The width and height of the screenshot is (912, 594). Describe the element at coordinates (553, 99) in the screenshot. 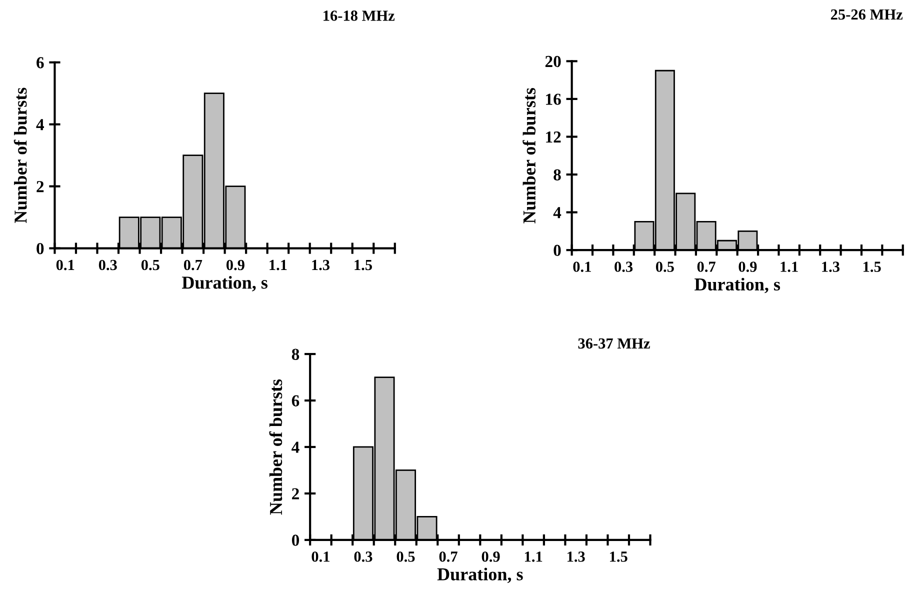

I see `y-tick-label: 16` at that location.